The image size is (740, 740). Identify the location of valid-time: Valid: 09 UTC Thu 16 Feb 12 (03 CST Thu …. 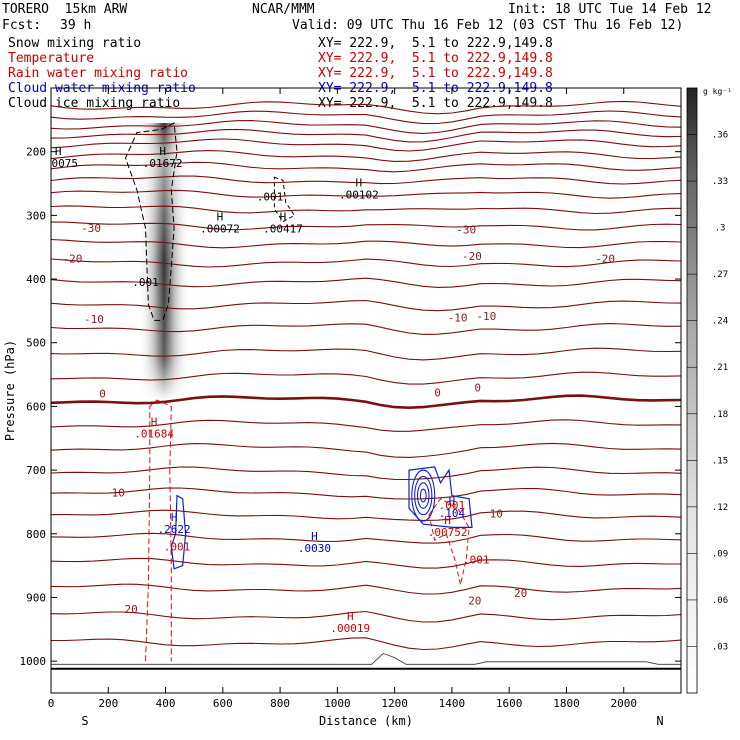
(488, 25).